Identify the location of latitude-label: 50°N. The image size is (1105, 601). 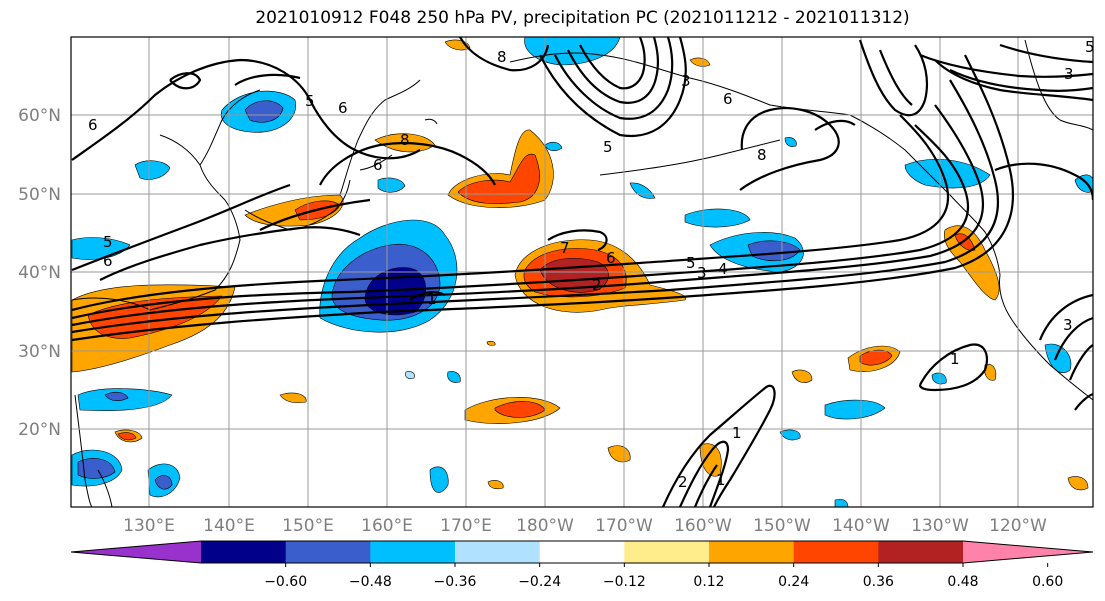
(39, 195).